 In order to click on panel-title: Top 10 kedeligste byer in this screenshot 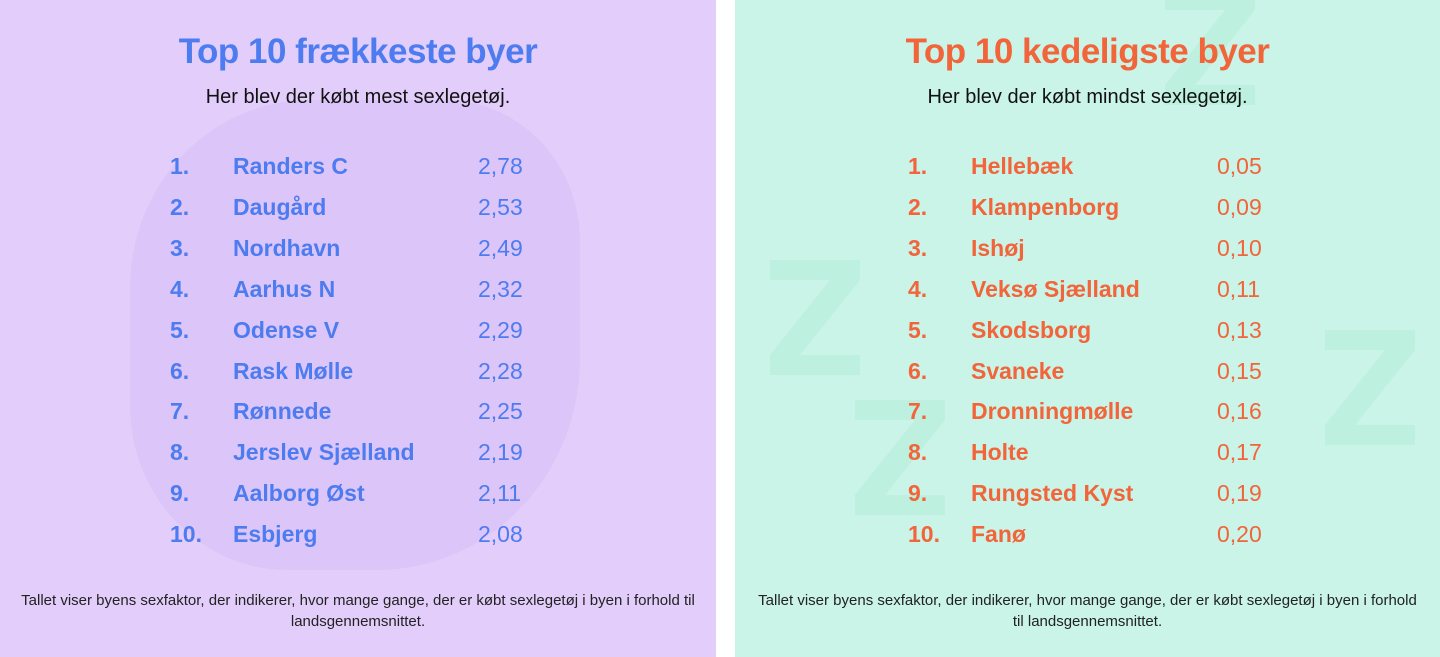, I will do `click(1087, 51)`.